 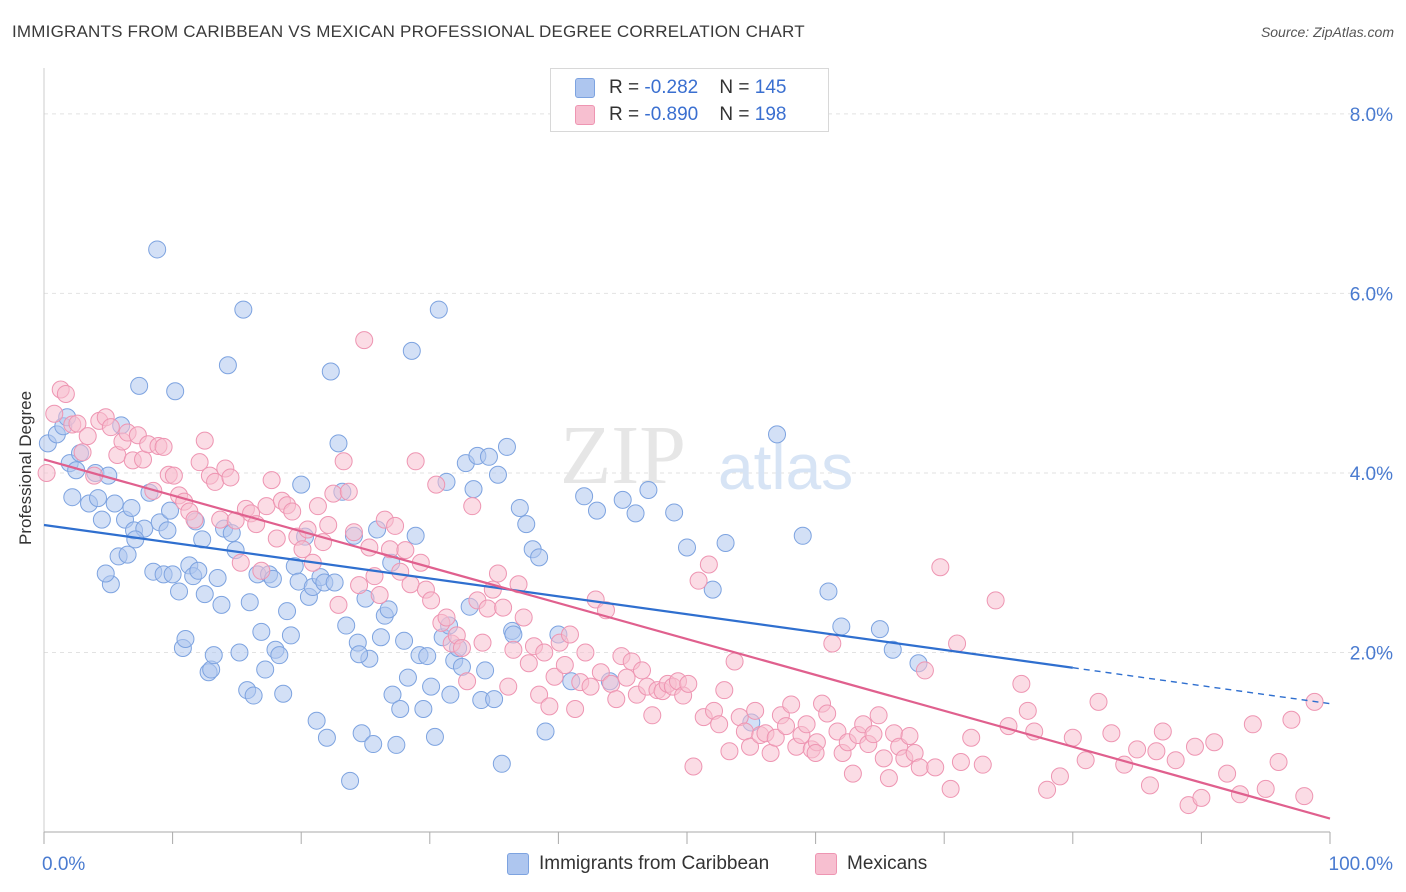 I want to click on r-value-mexicans: -0.890, so click(x=671, y=114).